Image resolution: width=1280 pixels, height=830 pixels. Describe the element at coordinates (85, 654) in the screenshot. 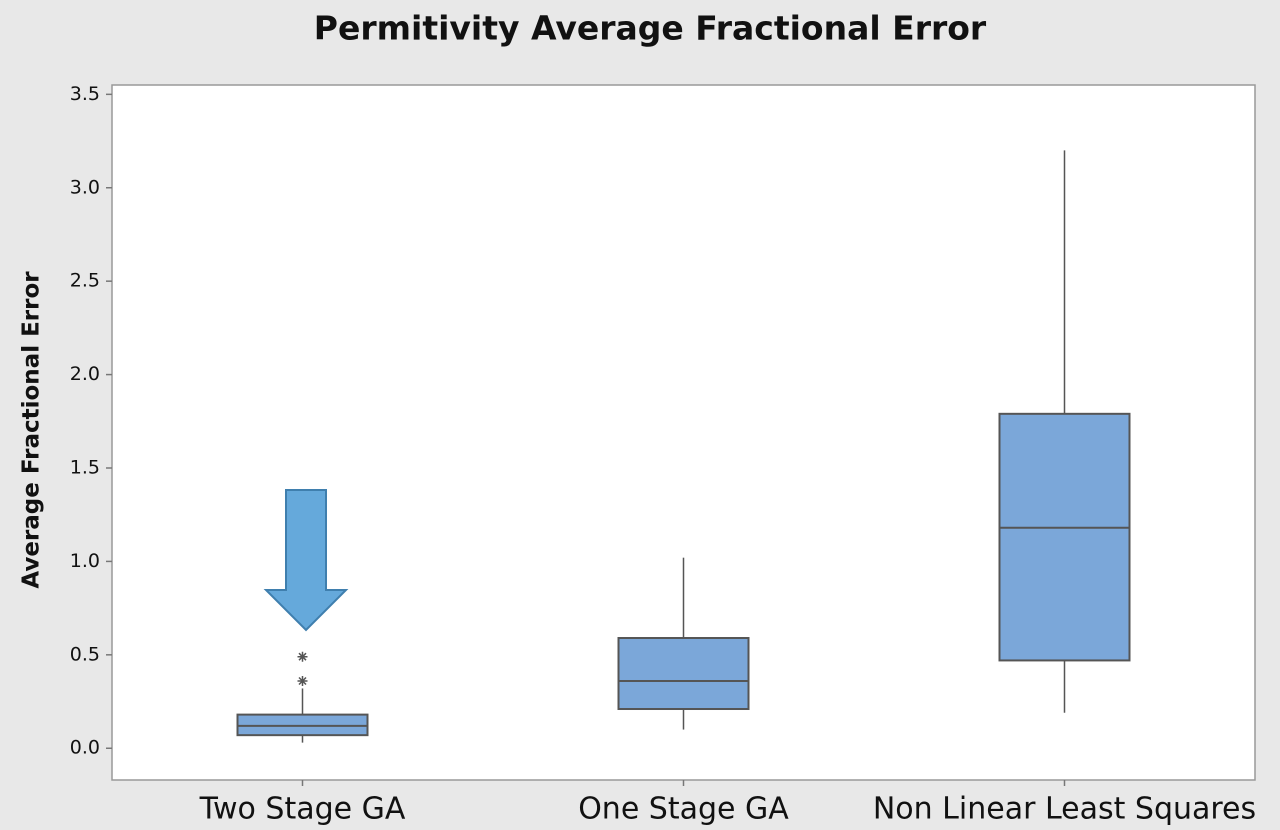

I see `y-tick-label: 0.5` at that location.